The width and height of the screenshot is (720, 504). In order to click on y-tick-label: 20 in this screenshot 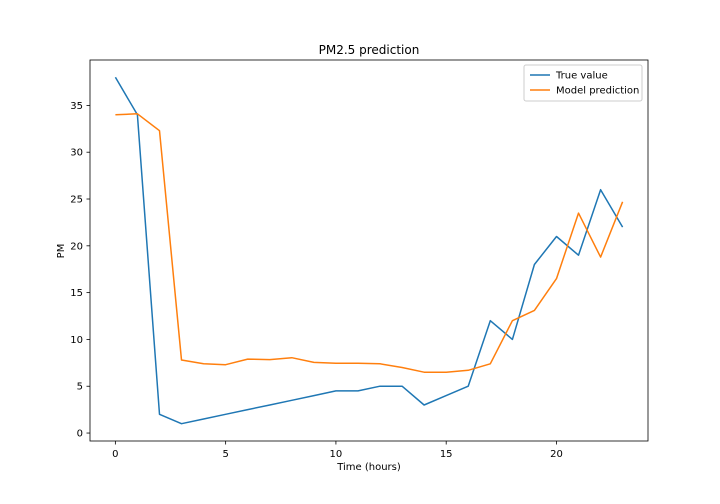, I will do `click(76, 246)`.